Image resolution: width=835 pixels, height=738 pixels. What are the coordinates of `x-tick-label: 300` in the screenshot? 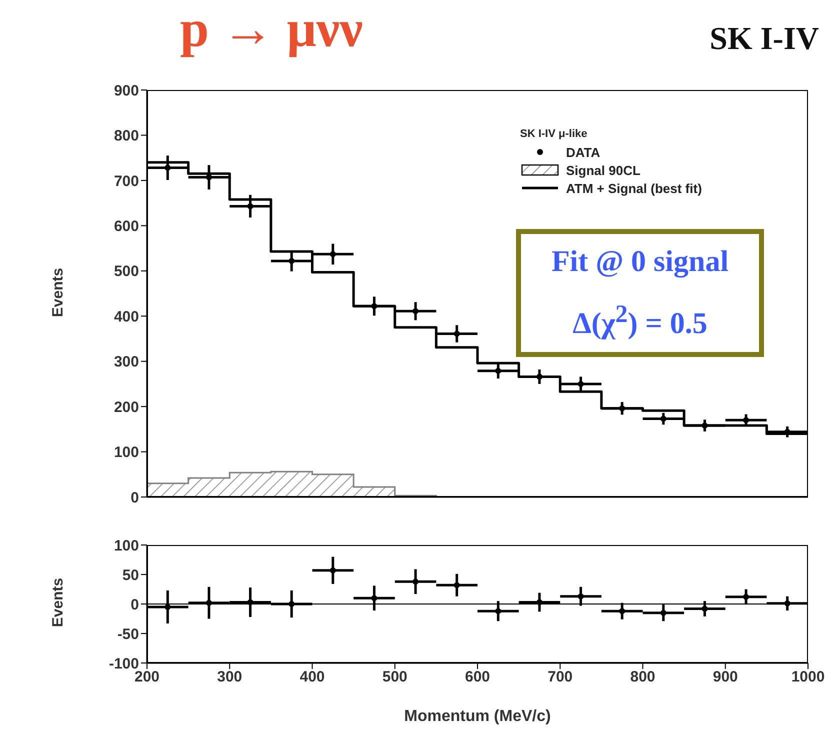 It's located at (229, 677).